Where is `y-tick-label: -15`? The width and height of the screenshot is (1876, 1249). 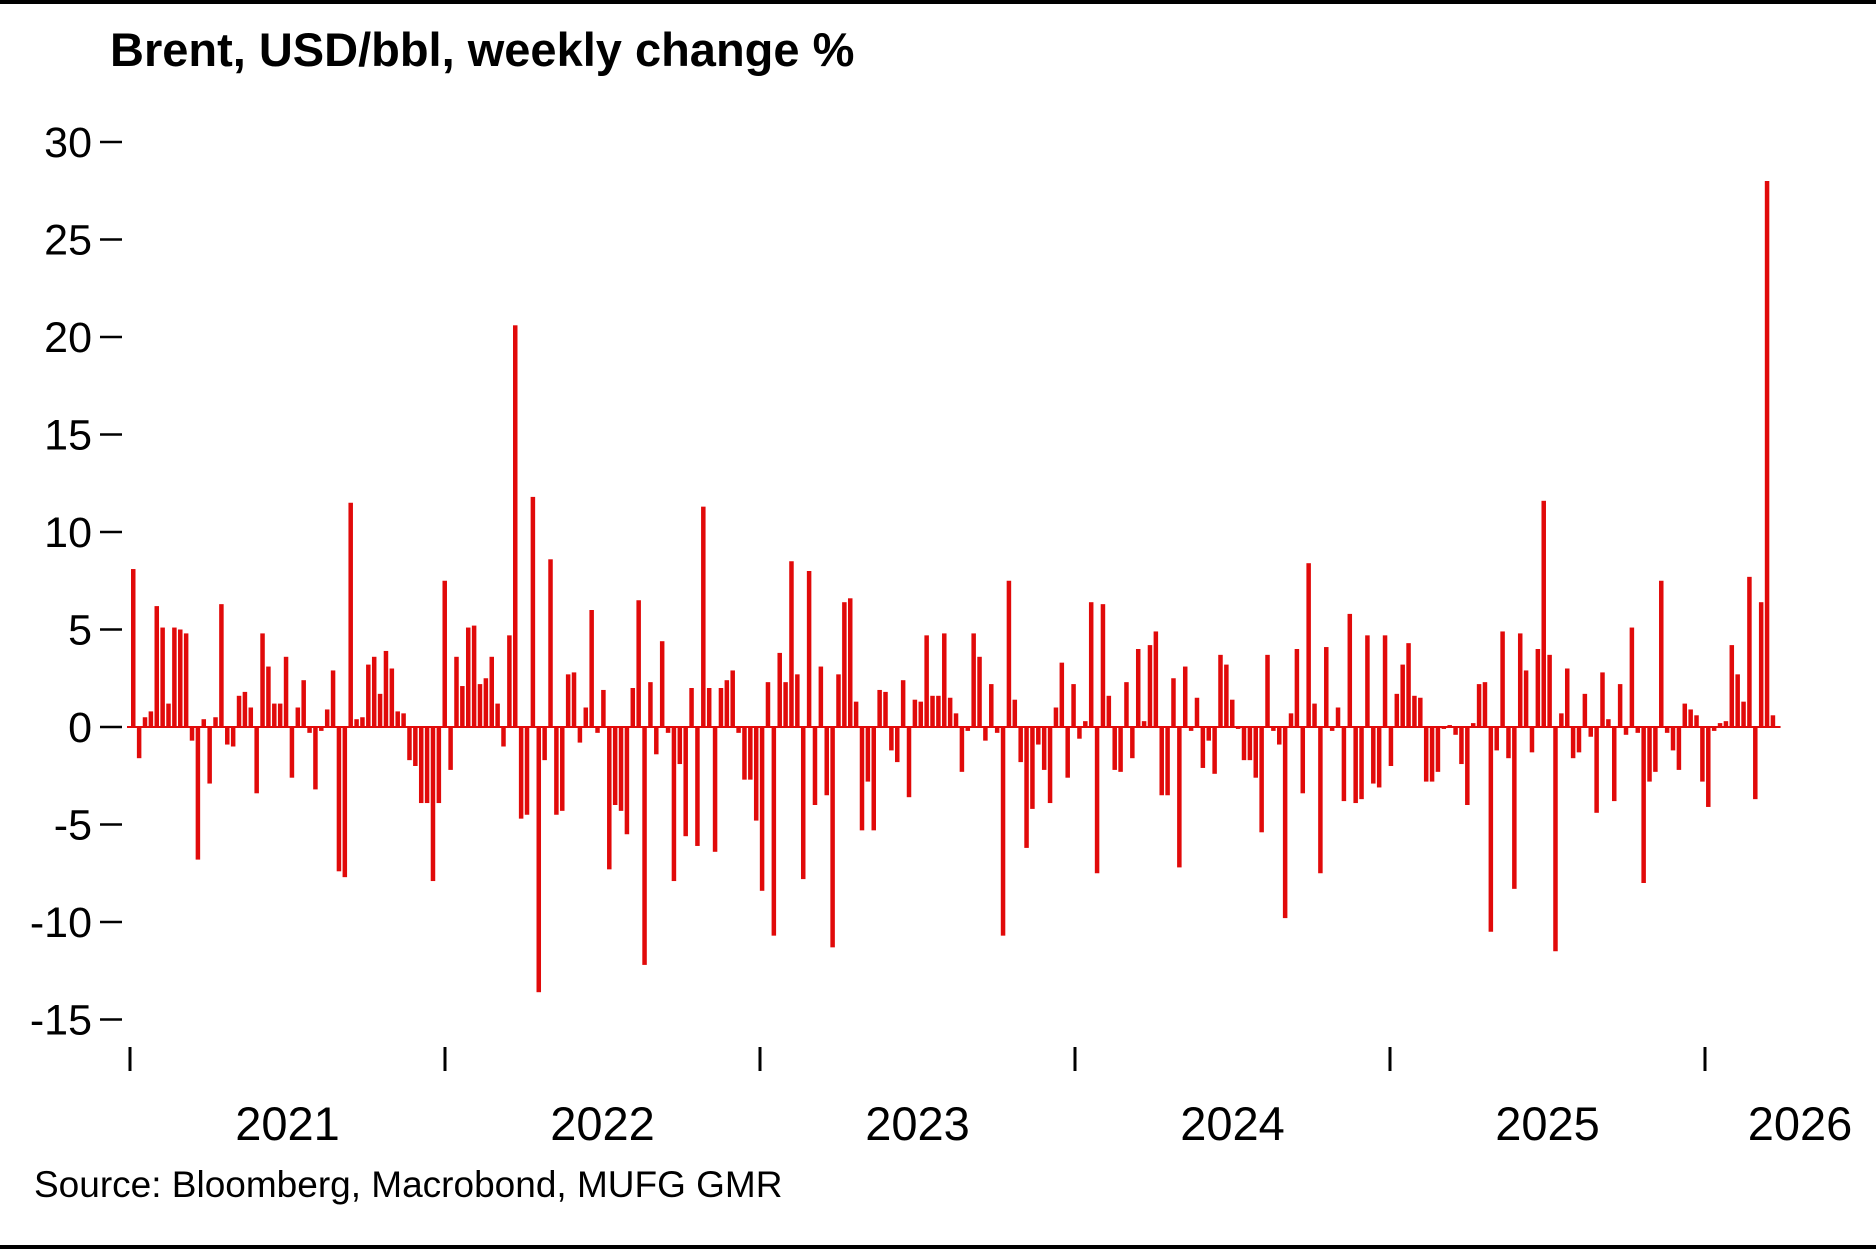 y-tick-label: -15 is located at coordinates (61, 1021).